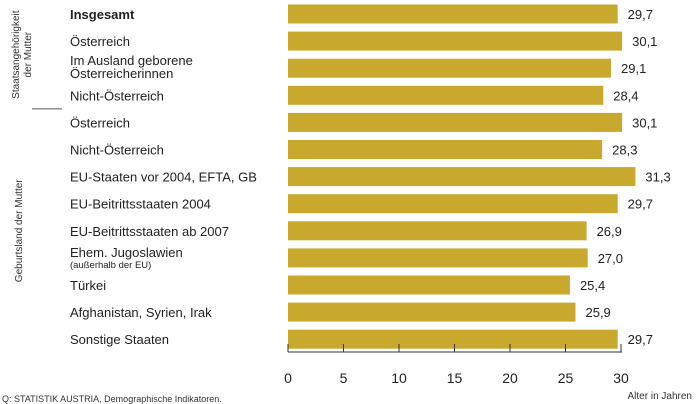 This screenshot has height=404, width=698. What do you see at coordinates (163, 177) in the screenshot?
I see `category-label: EU-Staaten vor 2004, EFTA, GB` at bounding box center [163, 177].